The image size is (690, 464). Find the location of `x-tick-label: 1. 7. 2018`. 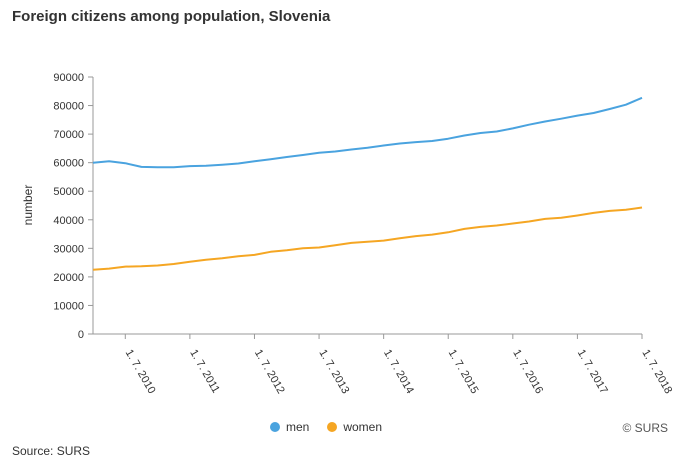

x-tick-label: 1. 7. 2018 is located at coordinates (656, 372).